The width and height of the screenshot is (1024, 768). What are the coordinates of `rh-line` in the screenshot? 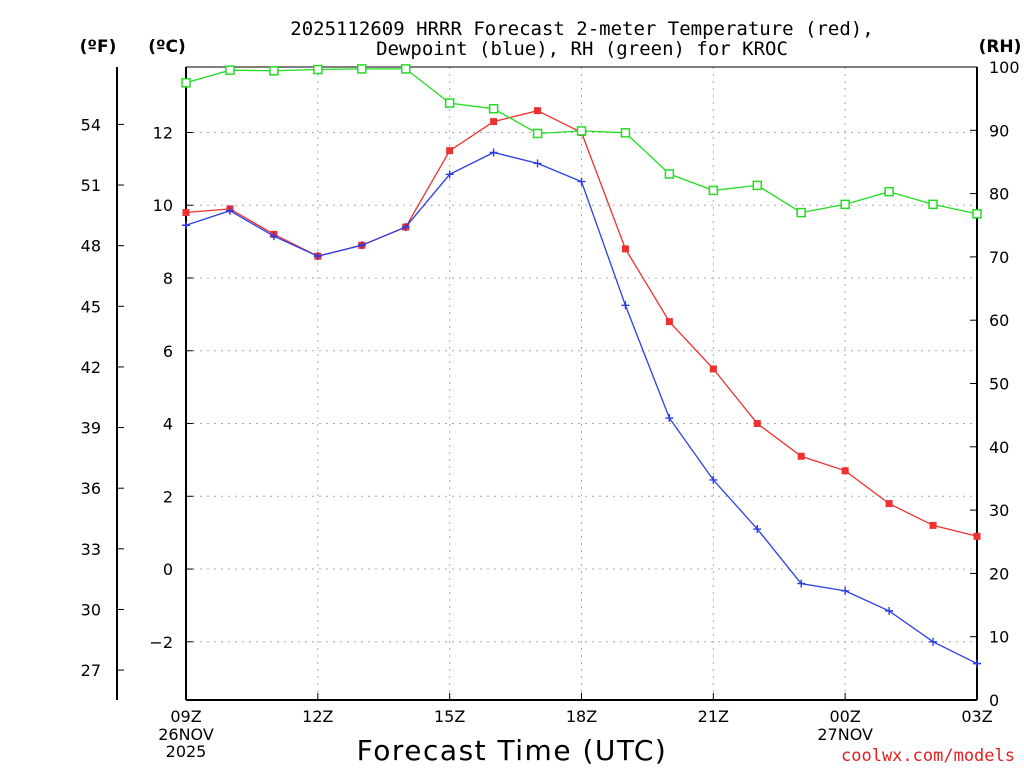 It's located at (581, 141).